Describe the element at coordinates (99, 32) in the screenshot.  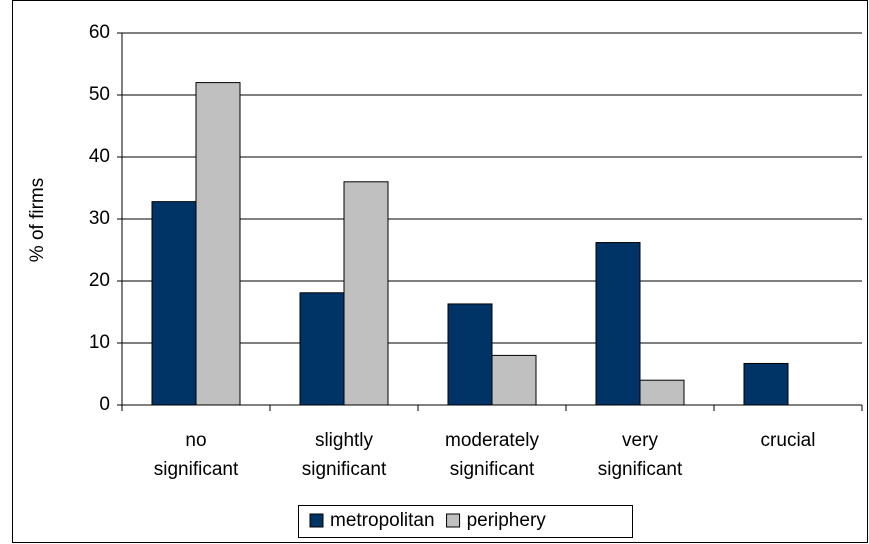
I see `y-tick-label: 60` at that location.